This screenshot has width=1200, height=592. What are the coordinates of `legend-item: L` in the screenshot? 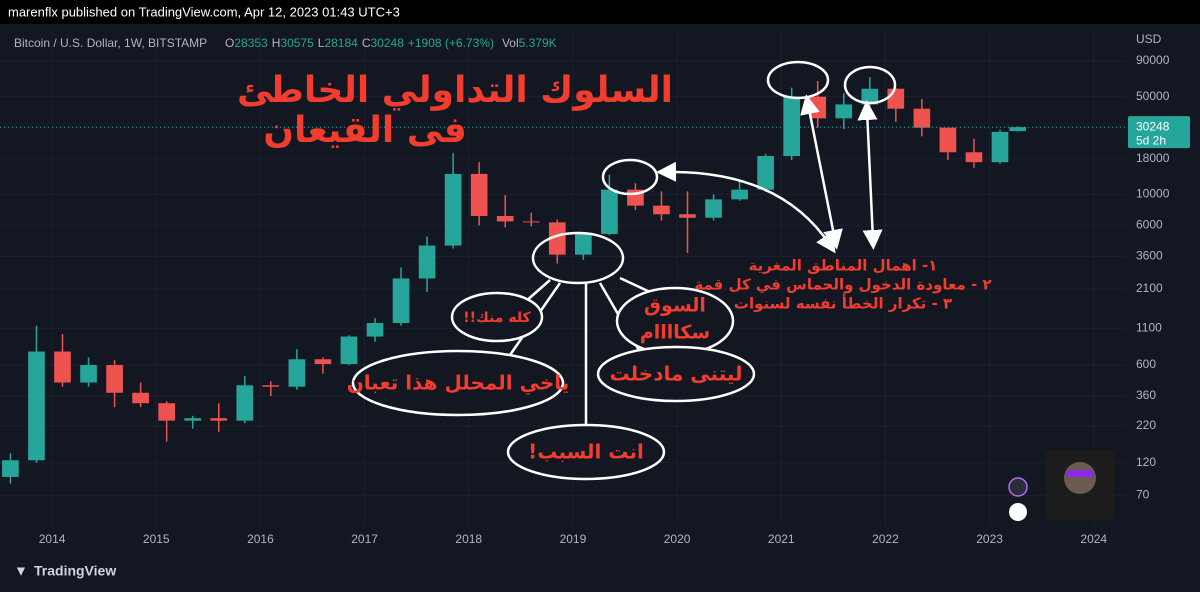 It's located at (321, 43).